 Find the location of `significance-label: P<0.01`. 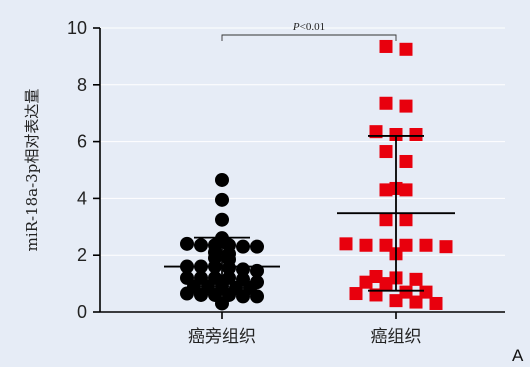

significance-label: P<0.01 is located at coordinates (308, 27).